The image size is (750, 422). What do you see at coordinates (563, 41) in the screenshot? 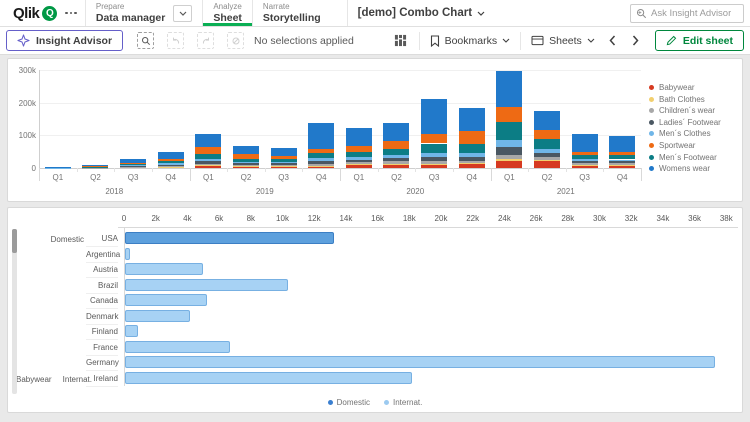
I see `sheets-menu: Sheets` at bounding box center [563, 41].